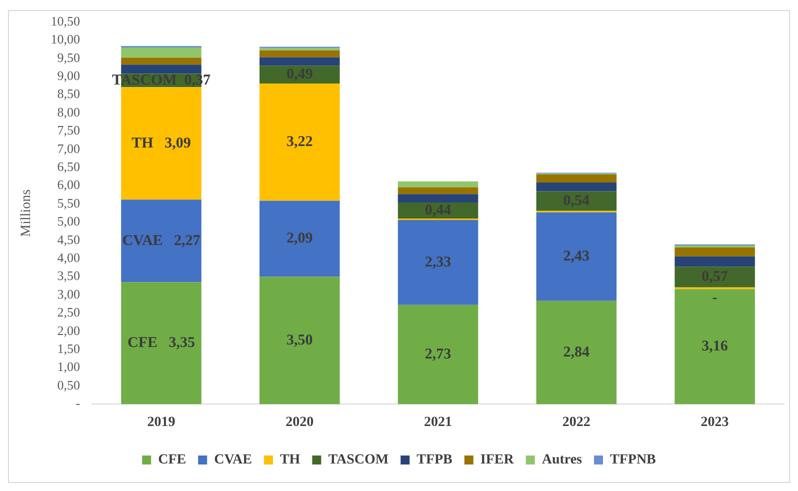 The width and height of the screenshot is (798, 491). I want to click on data-label: 3,22, so click(299, 142).